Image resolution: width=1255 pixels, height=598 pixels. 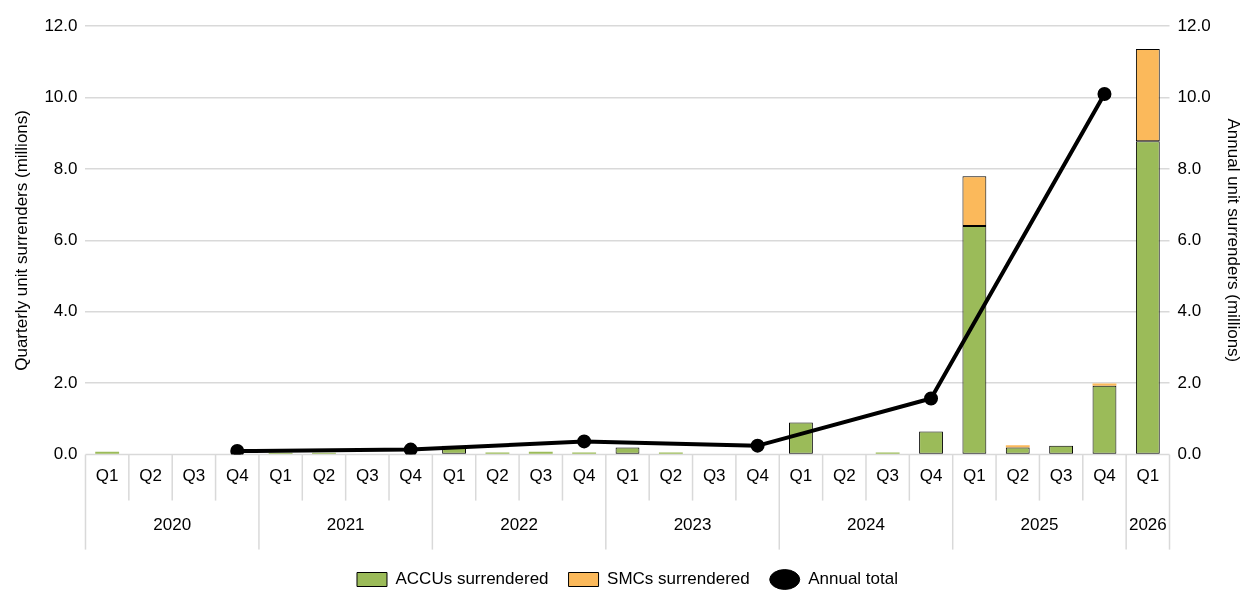 What do you see at coordinates (1189, 311) in the screenshot?
I see `y2-tick-label: 4.0` at bounding box center [1189, 311].